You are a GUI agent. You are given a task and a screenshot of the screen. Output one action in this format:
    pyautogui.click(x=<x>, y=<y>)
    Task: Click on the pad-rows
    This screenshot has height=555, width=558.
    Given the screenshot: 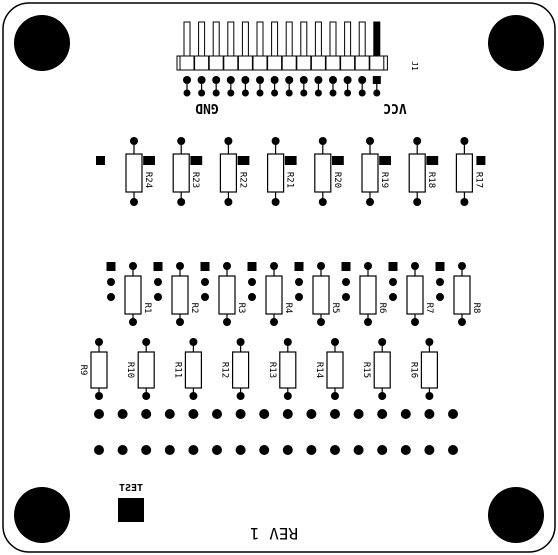 What is the action you would take?
    pyautogui.click(x=276, y=432)
    